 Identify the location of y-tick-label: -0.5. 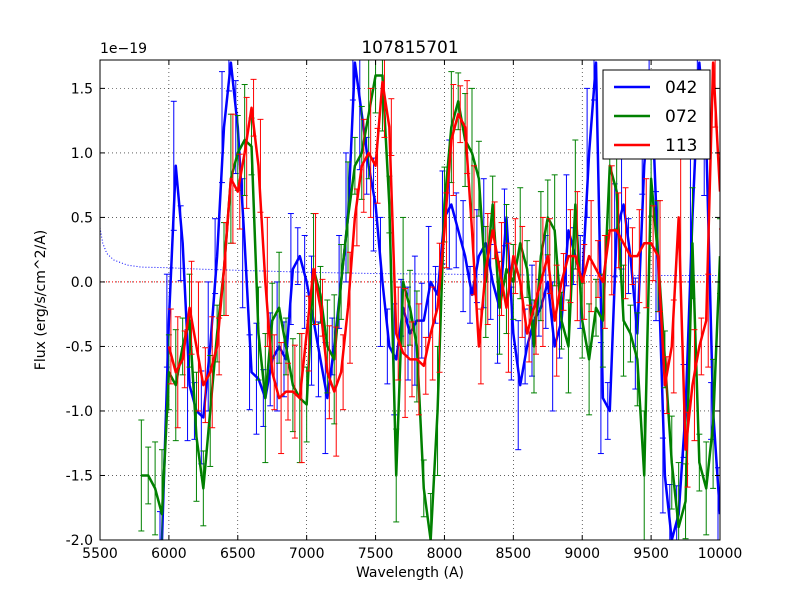
(79, 347).